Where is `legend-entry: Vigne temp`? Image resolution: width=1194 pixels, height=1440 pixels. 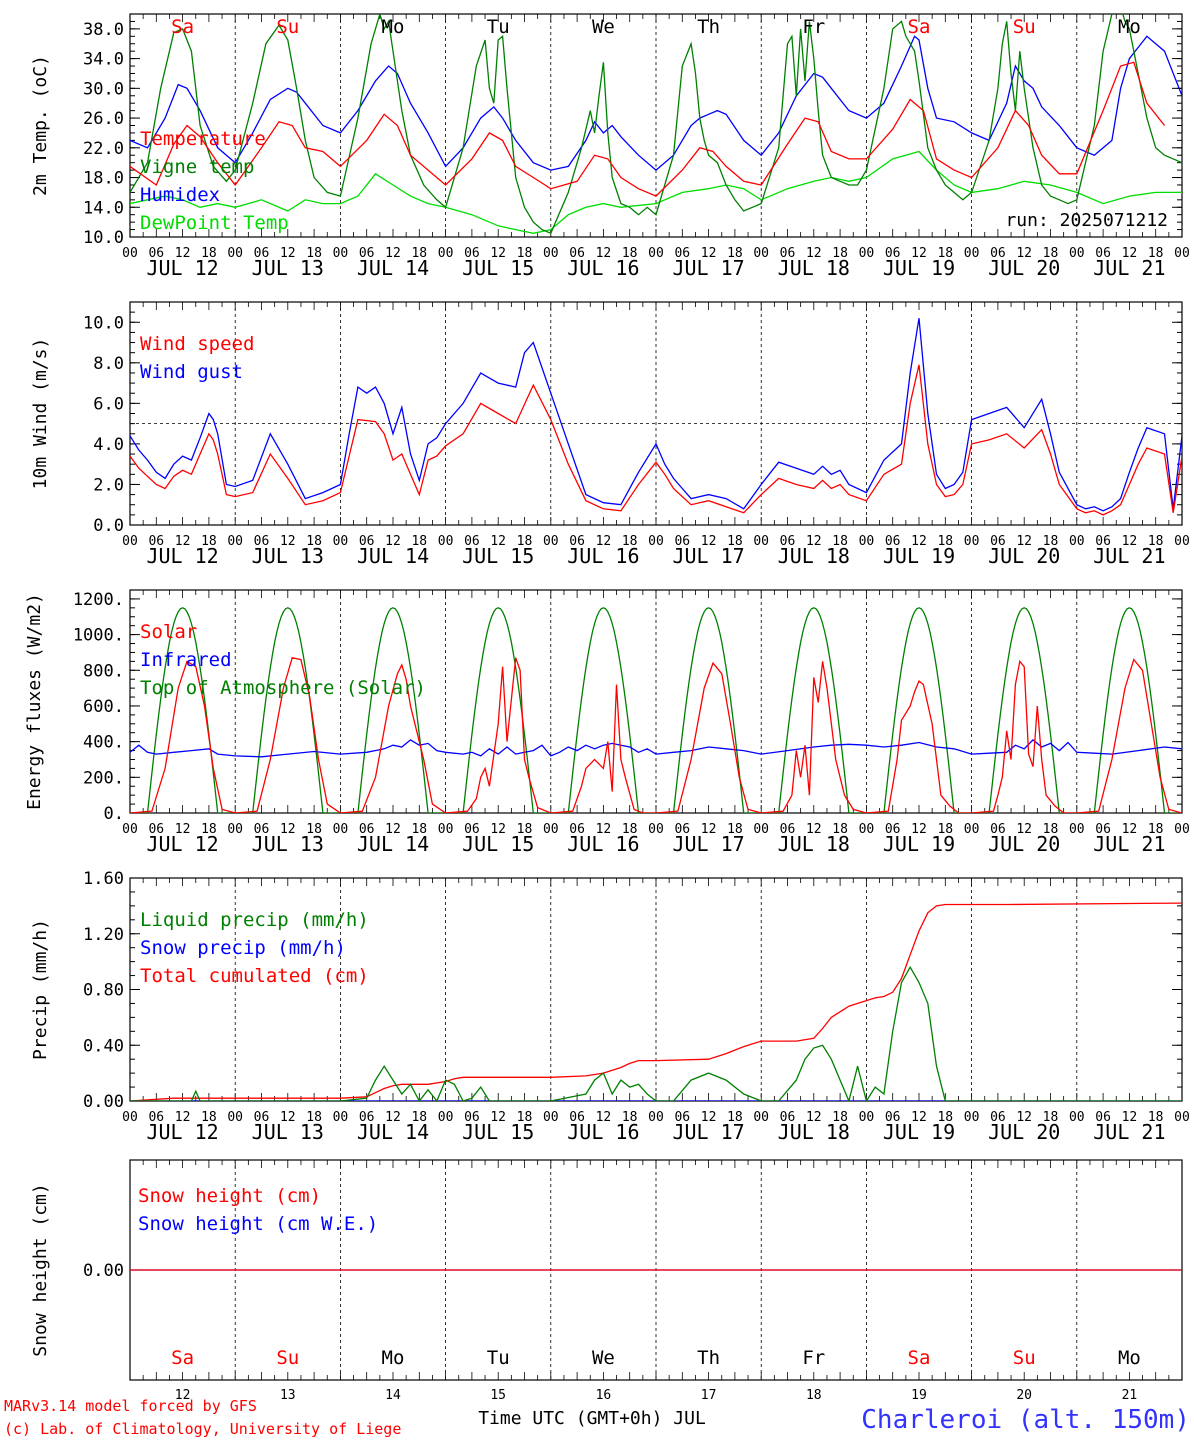 legend-entry: Vigne temp is located at coordinates (197, 167).